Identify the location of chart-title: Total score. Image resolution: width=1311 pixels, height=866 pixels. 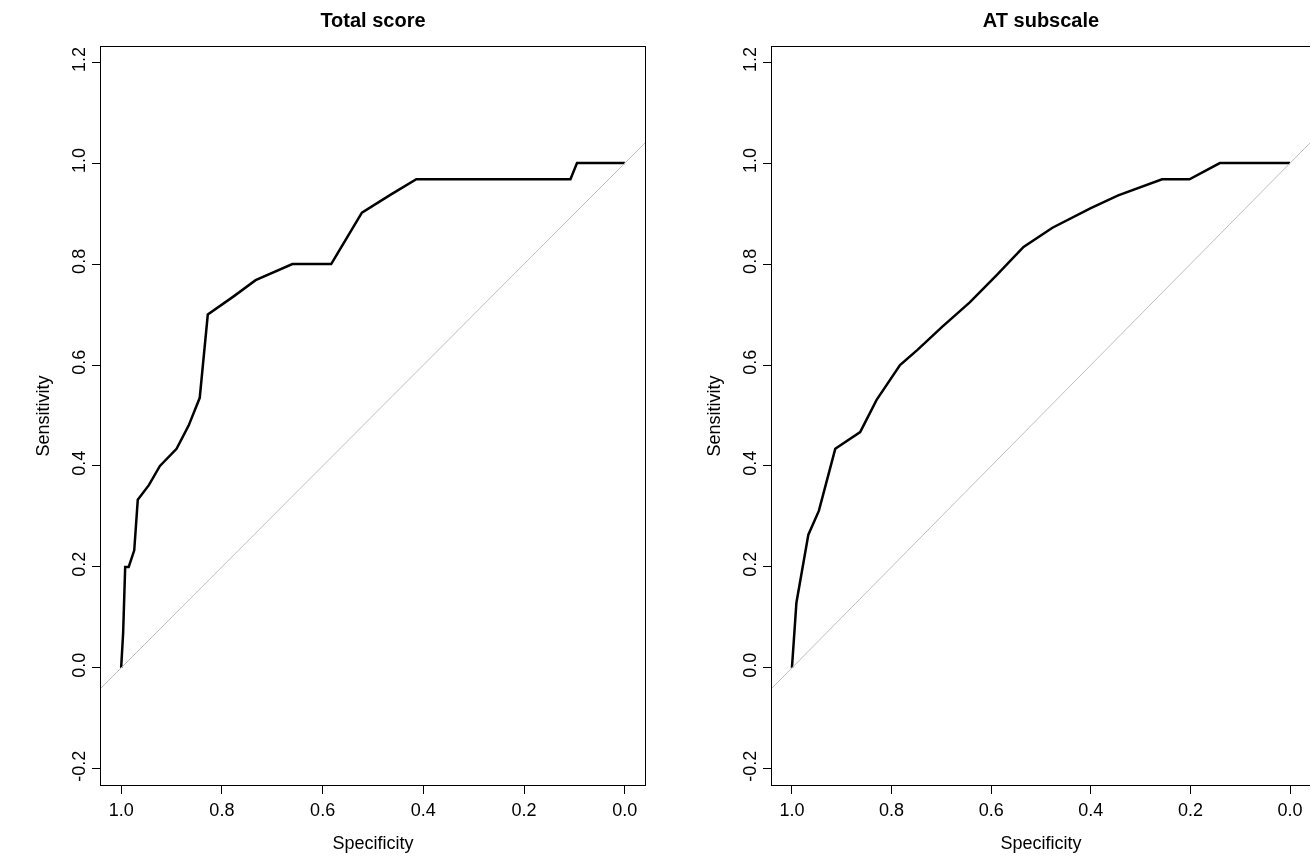
(373, 19).